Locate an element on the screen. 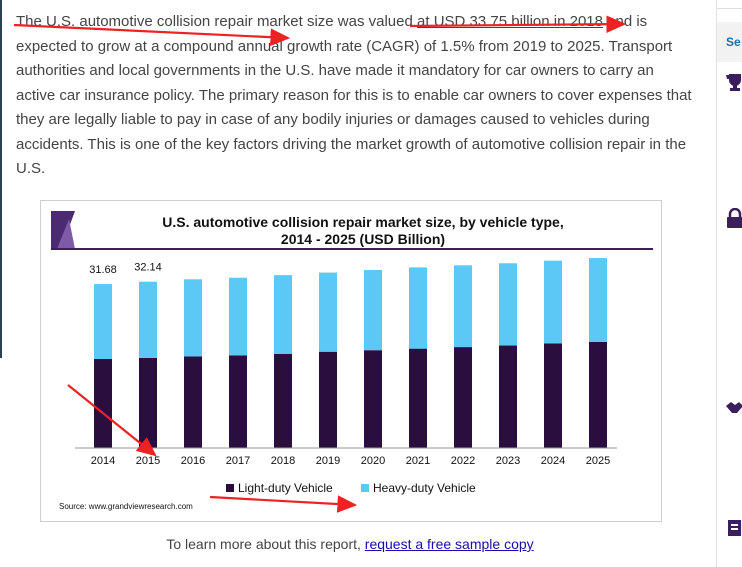  bar-heavy-duty-2021 is located at coordinates (418, 308).